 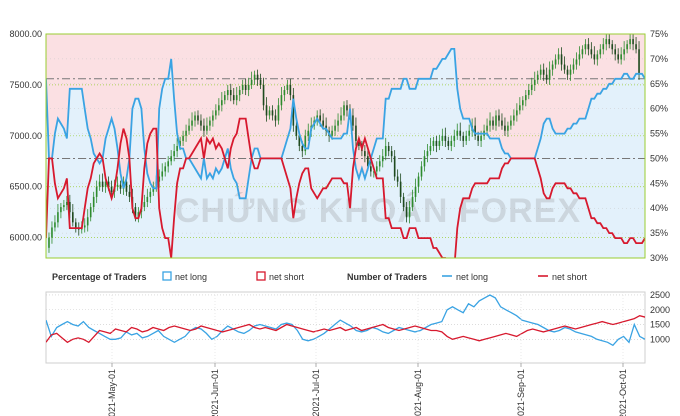 What do you see at coordinates (287, 277) in the screenshot?
I see `legend-percentage-short-label: net short` at bounding box center [287, 277].